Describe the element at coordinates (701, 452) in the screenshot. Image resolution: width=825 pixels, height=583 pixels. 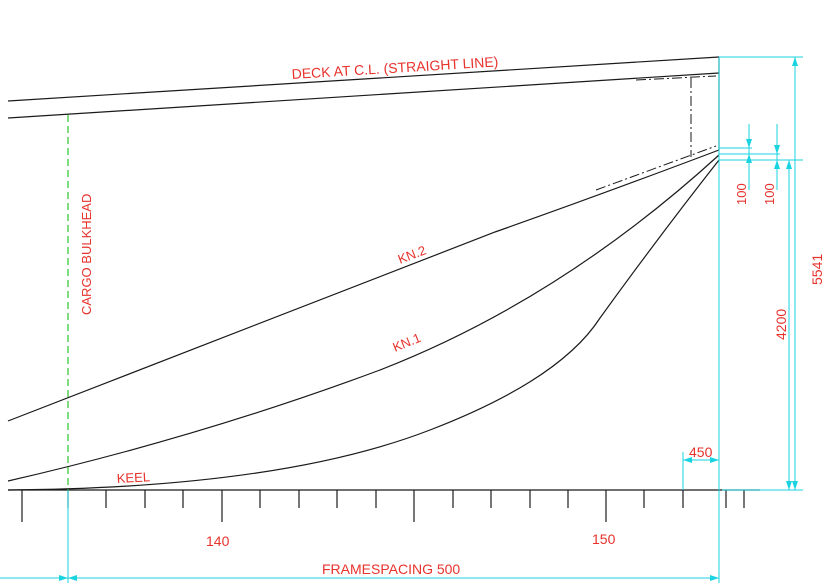
I see `dim-450: 450` at that location.